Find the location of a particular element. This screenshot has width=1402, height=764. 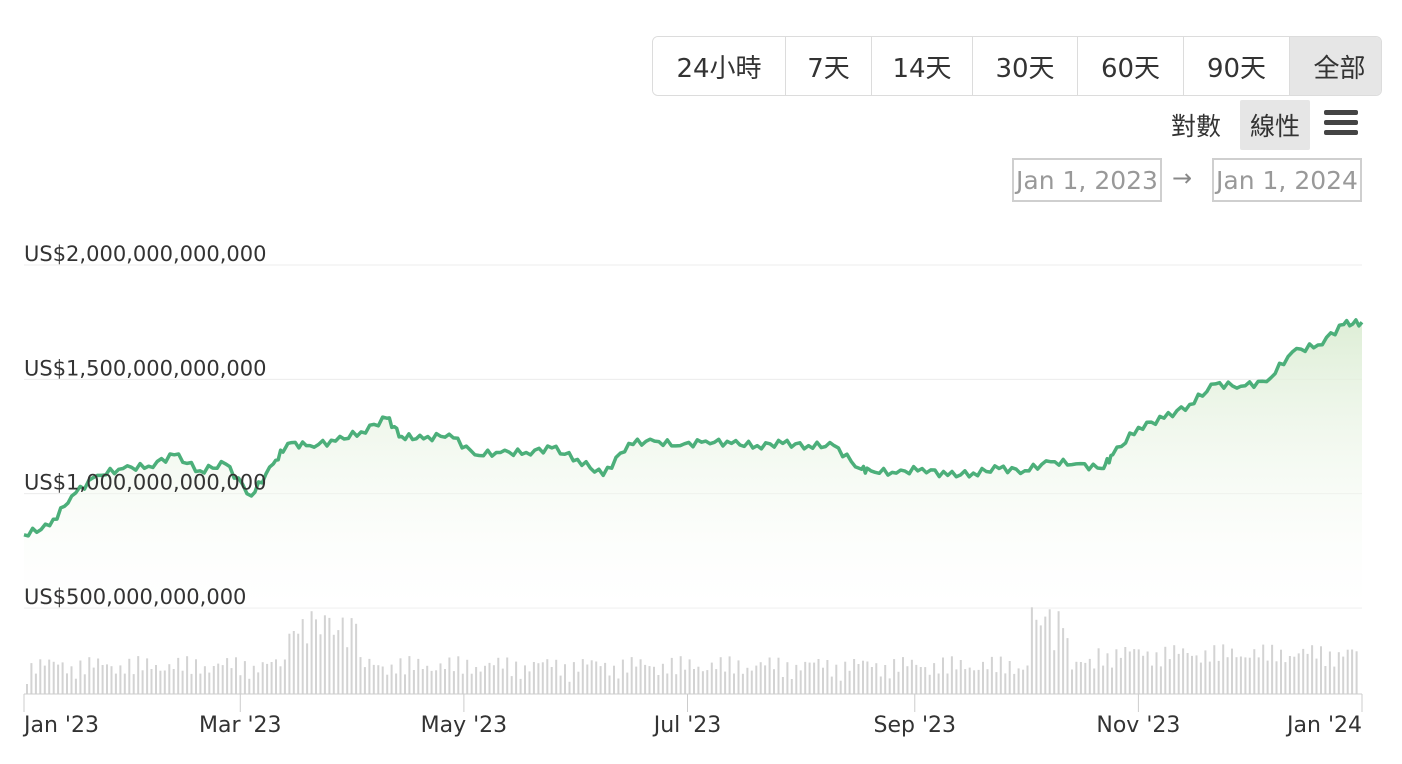

x-axis-label: Jul '23 is located at coordinates (687, 725).